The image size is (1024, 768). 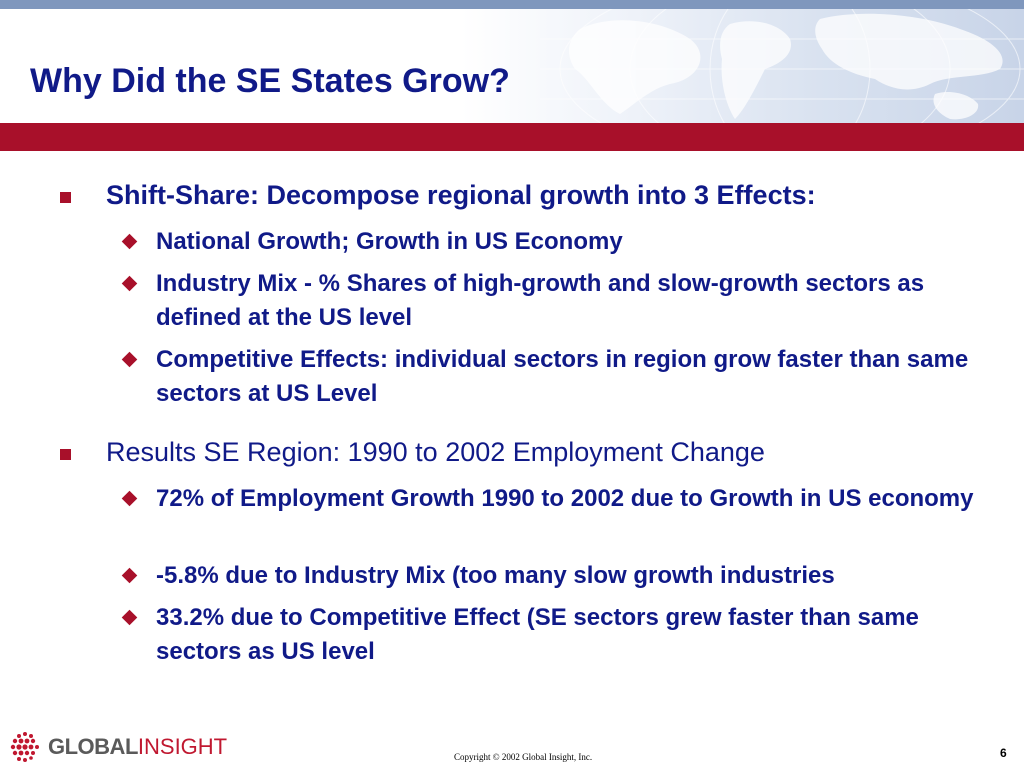 I want to click on copyright-notice: Copyright © 2002 Global Insight, Inc., so click(x=523, y=757).